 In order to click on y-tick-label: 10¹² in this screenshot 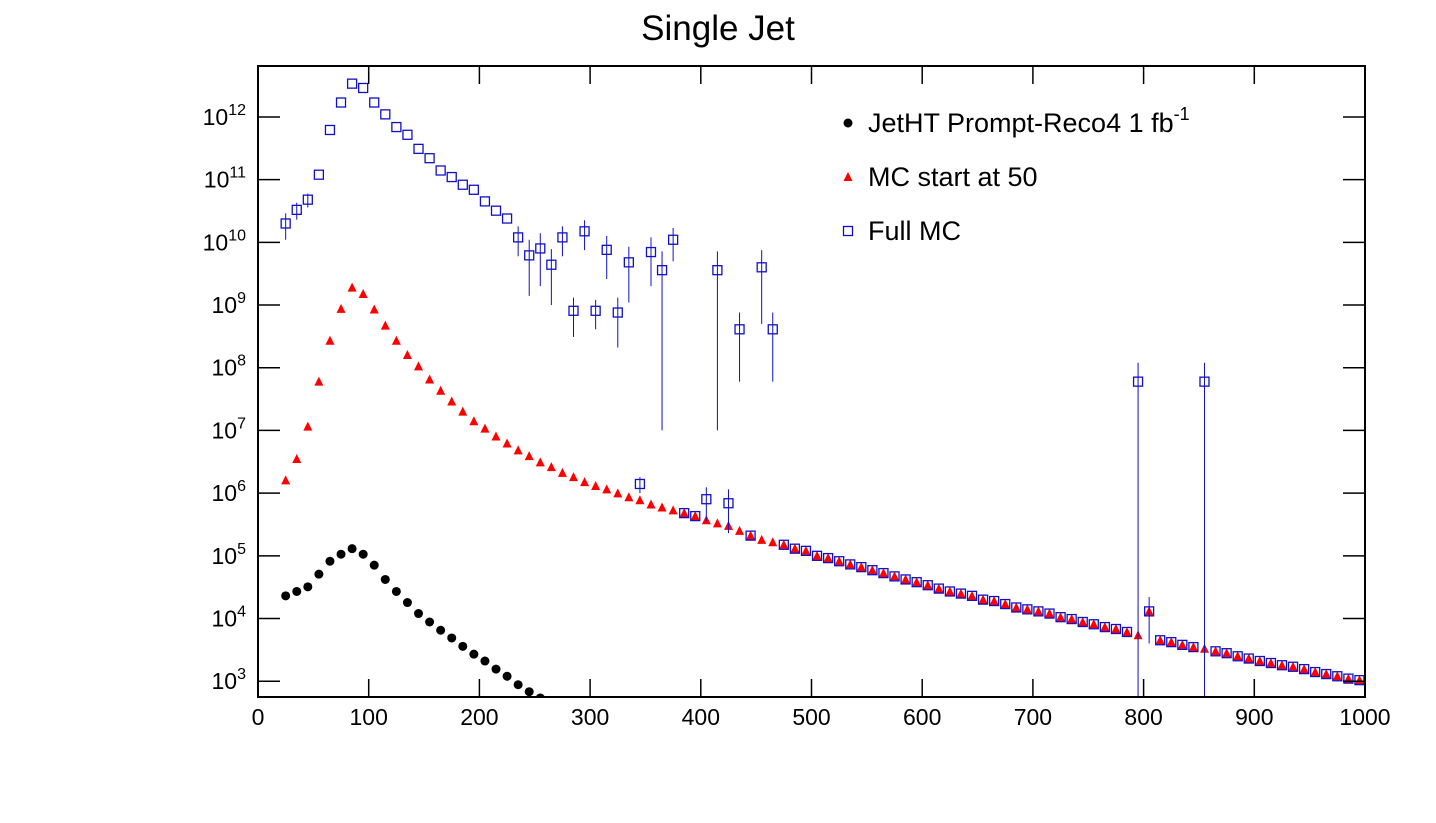, I will do `click(224, 116)`.